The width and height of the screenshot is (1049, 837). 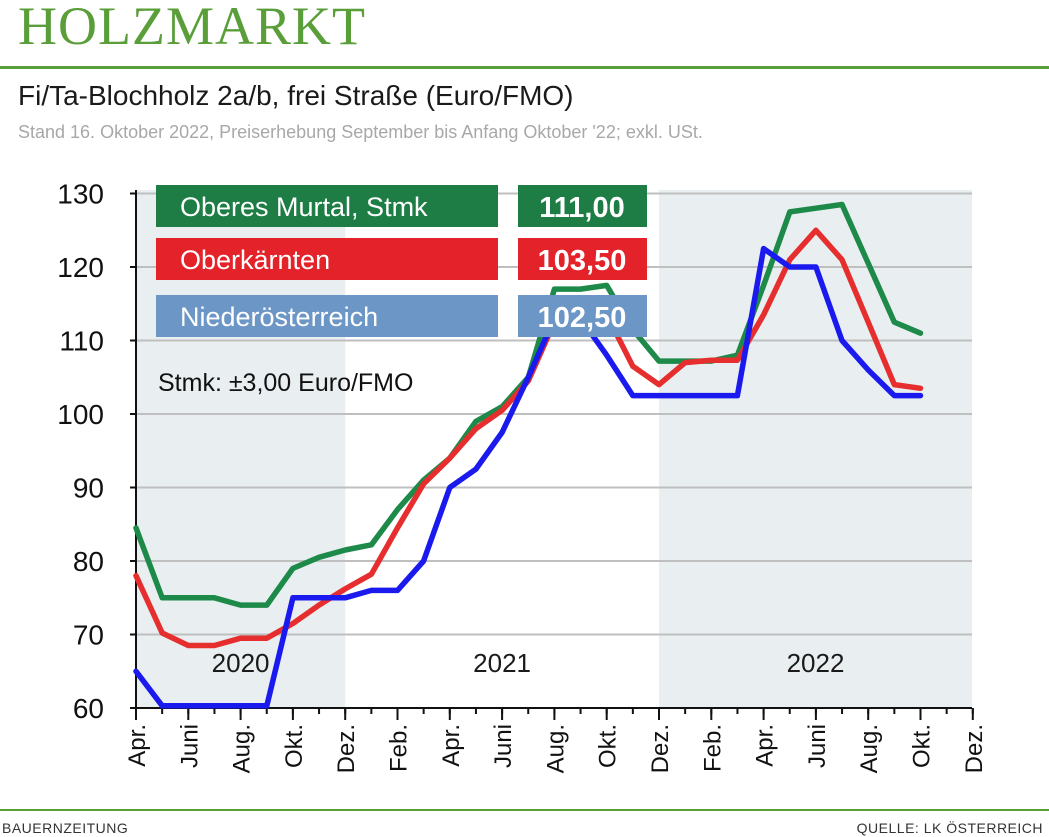 What do you see at coordinates (81, 341) in the screenshot?
I see `y-tick-label: 110` at bounding box center [81, 341].